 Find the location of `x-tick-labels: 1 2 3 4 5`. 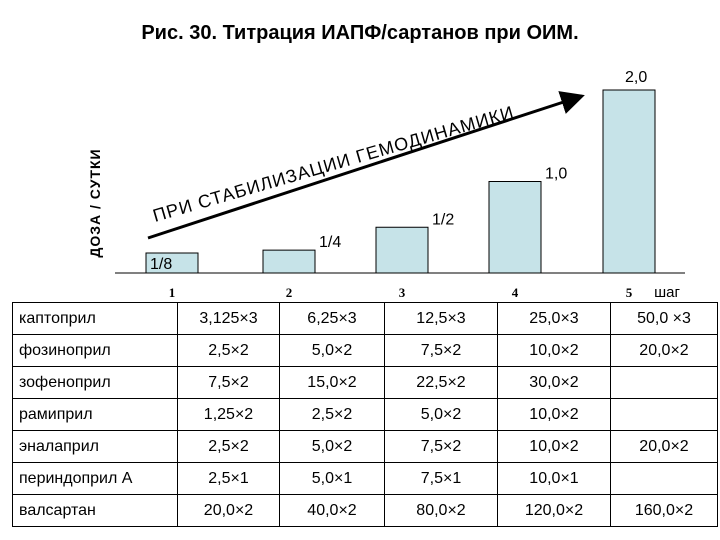

x-tick-labels: 1 2 3 4 5 is located at coordinates (401, 292).